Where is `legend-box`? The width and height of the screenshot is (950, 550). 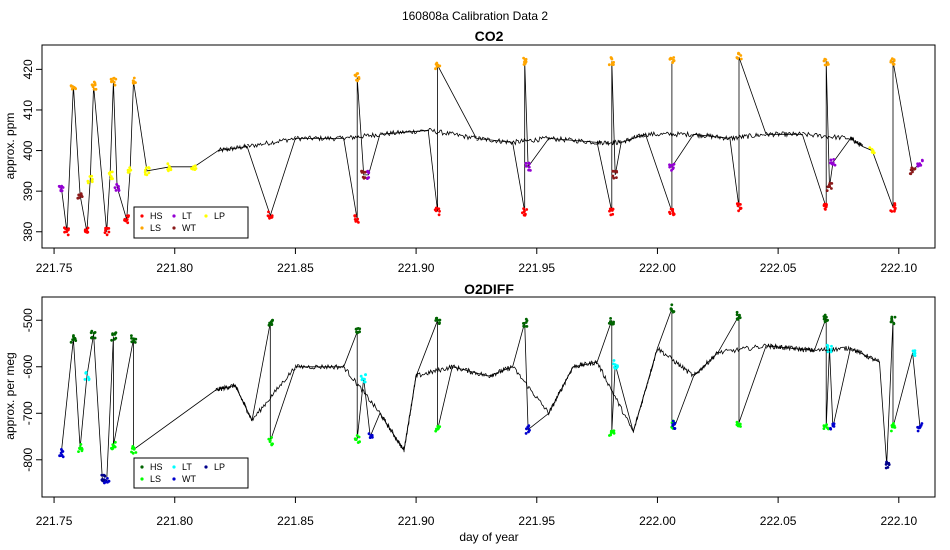 legend-box is located at coordinates (191, 222).